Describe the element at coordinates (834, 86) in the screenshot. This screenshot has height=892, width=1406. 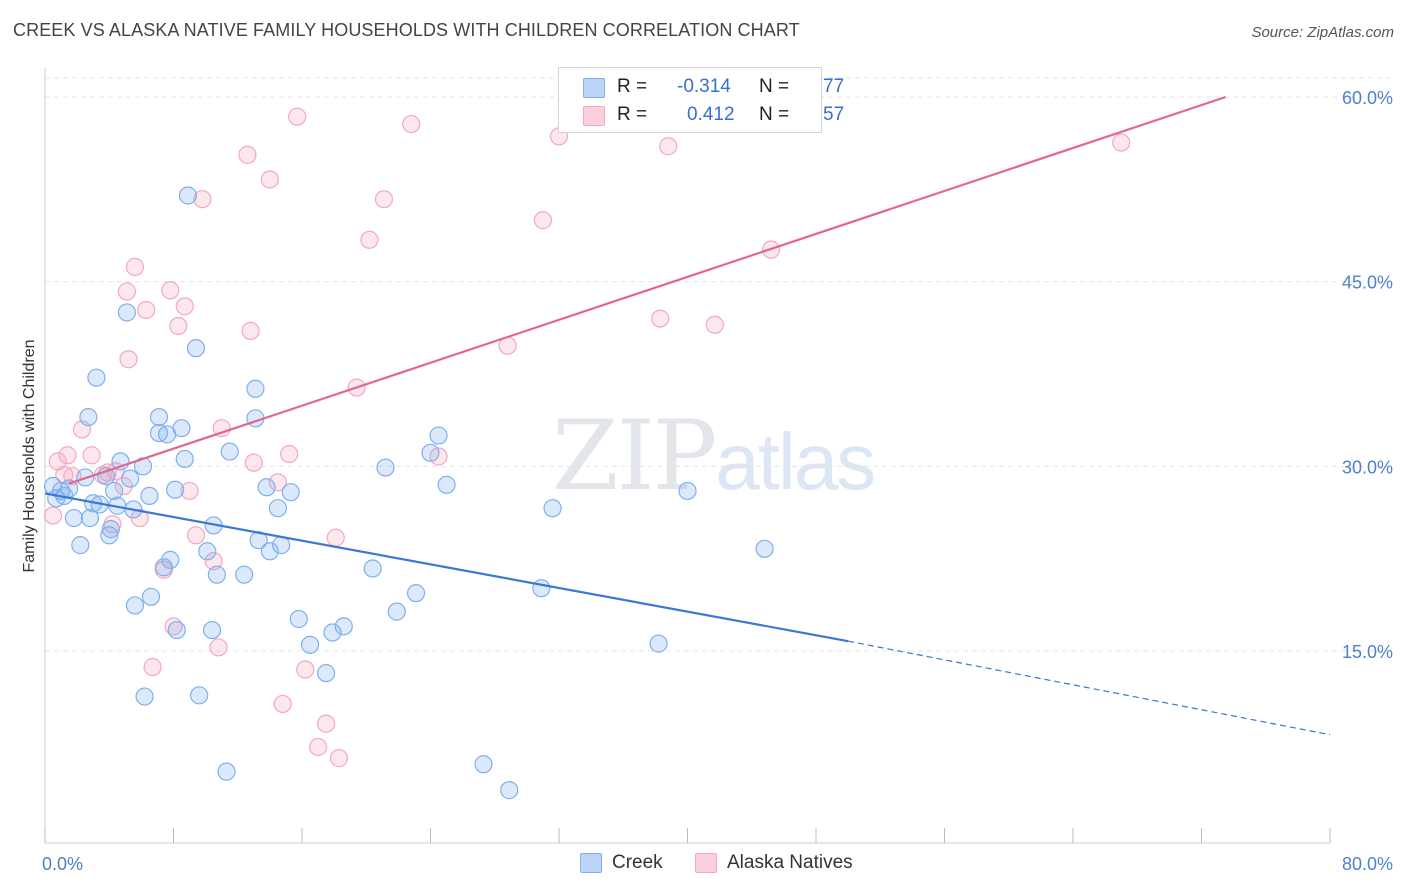
I see `legend-n-value: 77` at that location.